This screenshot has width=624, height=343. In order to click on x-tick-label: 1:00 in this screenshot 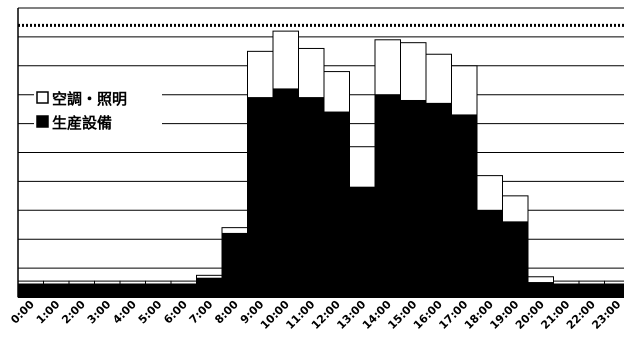, I will do `click(48, 312)`.